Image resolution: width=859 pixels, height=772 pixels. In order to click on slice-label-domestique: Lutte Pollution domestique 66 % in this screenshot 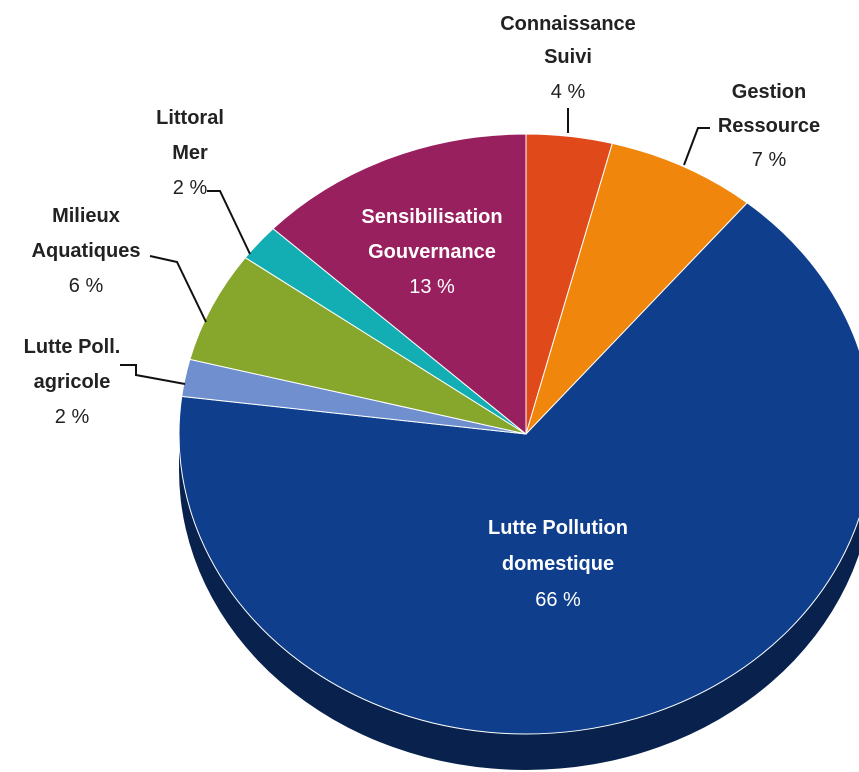, I will do `click(558, 564)`.